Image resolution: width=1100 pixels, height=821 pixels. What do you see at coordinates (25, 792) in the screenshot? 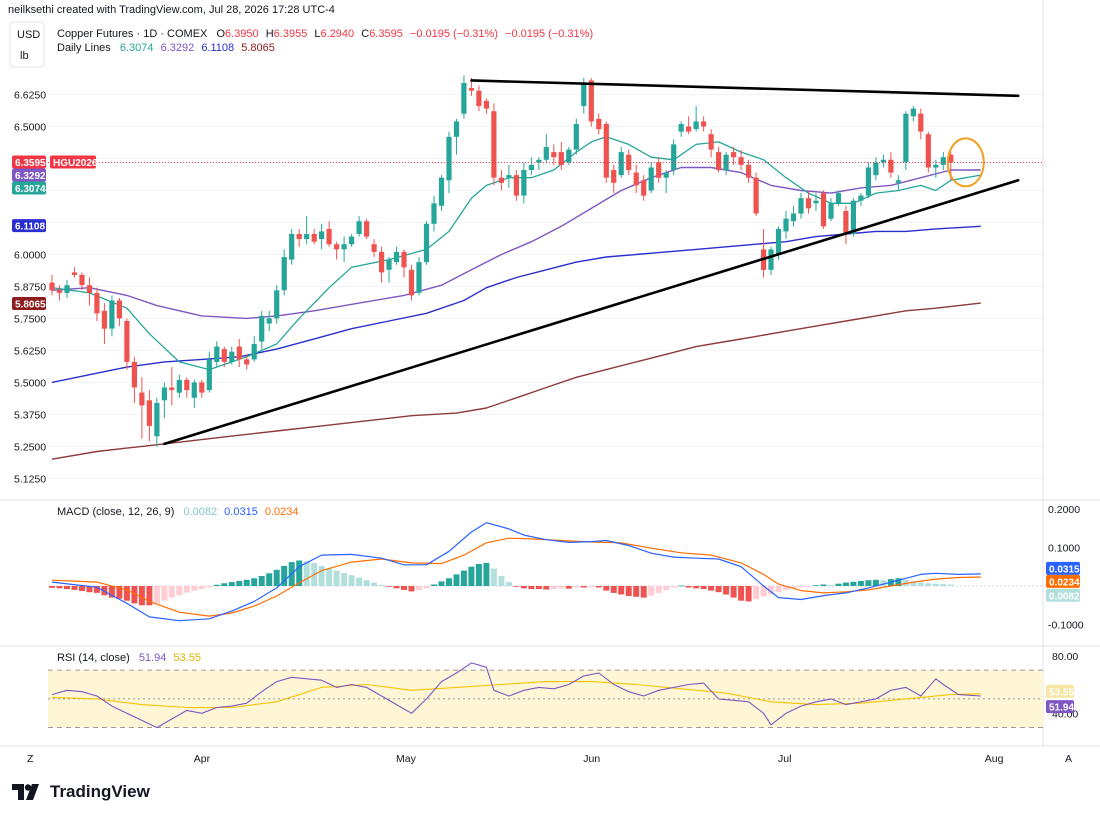
I see `tradingview-logo-icon` at bounding box center [25, 792].